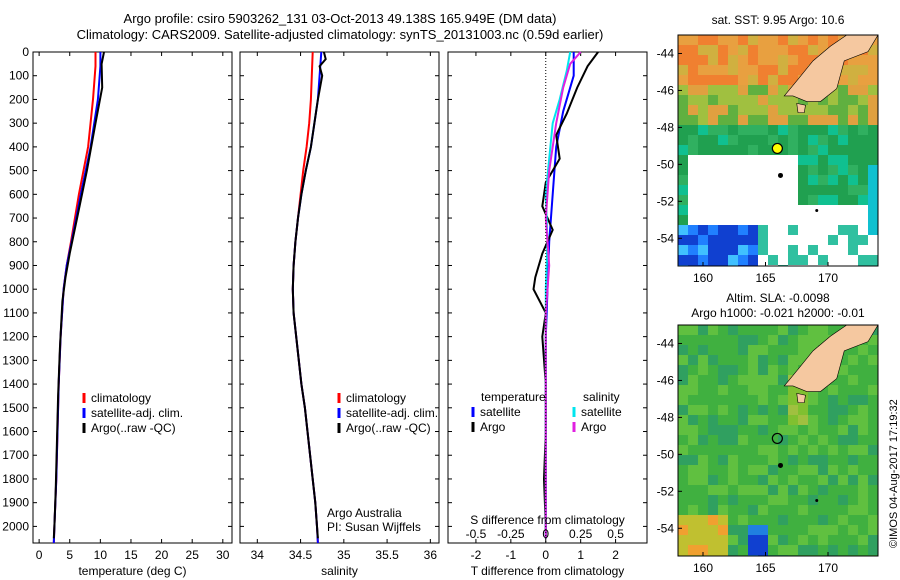 The image size is (900, 580). What do you see at coordinates (778, 298) in the screenshot?
I see `map-title: Altim. SLA: -0.0098` at bounding box center [778, 298].